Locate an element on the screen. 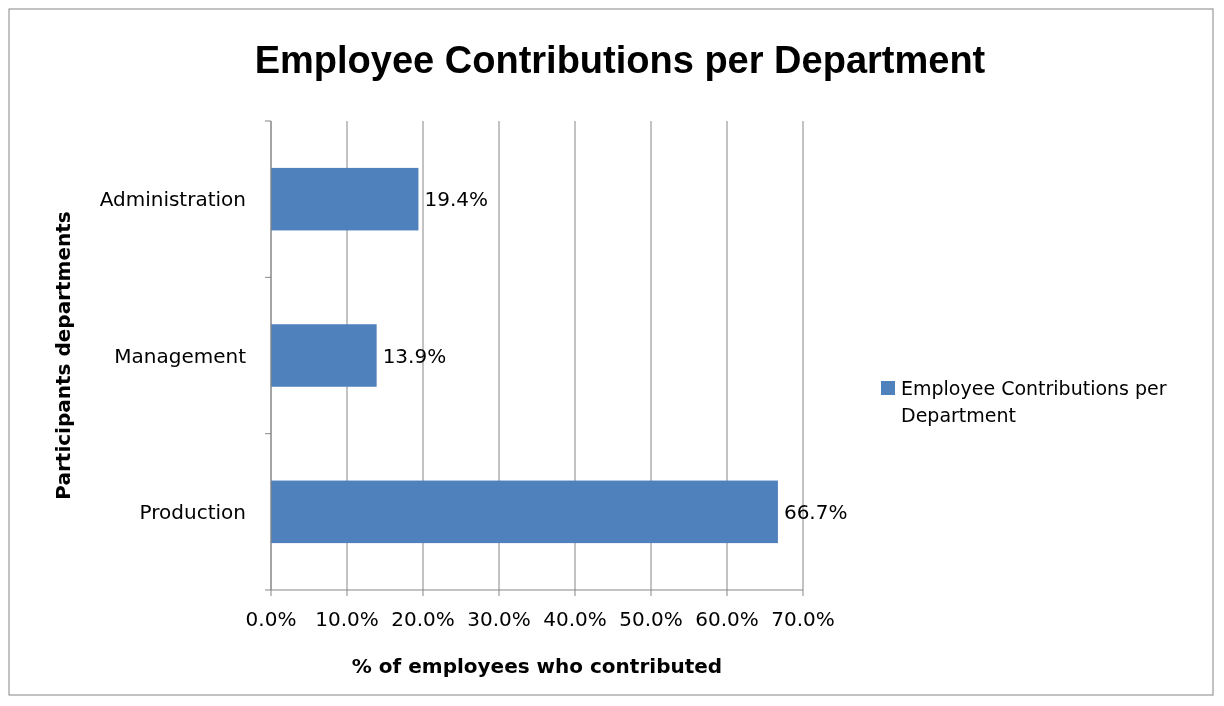 This screenshot has height=706, width=1224. data-label: 66.7% is located at coordinates (815, 511).